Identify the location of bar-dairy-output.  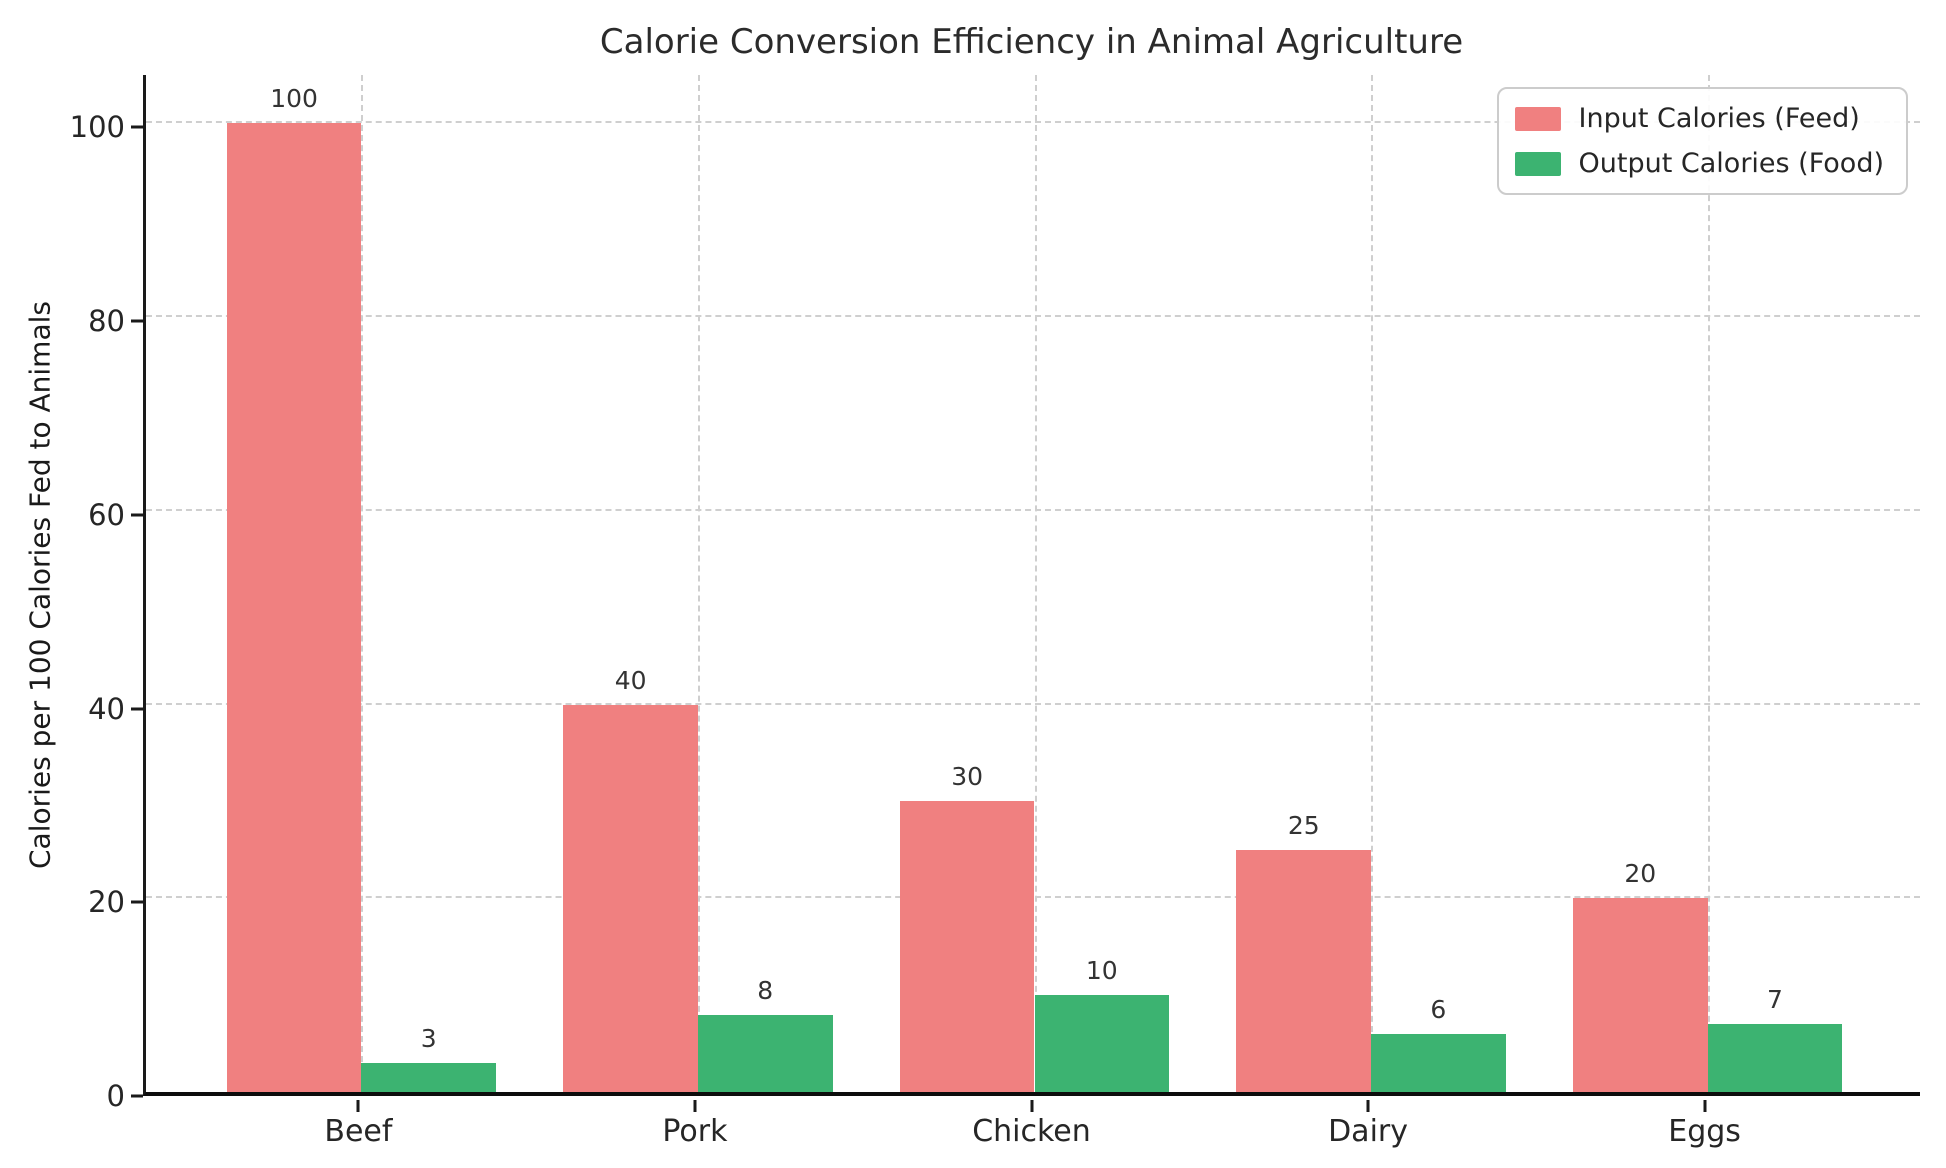
(1438, 1062).